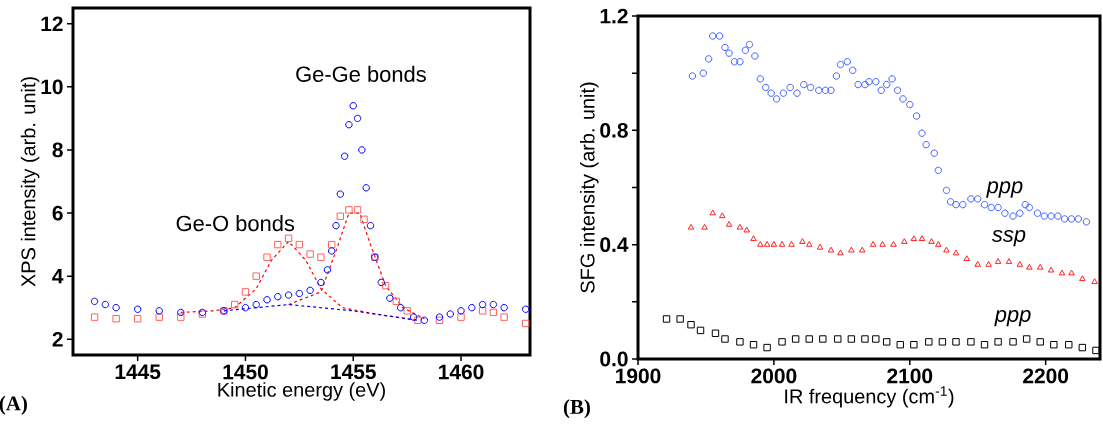 The width and height of the screenshot is (1103, 430). I want to click on y-tick-label: 10, so click(52, 87).